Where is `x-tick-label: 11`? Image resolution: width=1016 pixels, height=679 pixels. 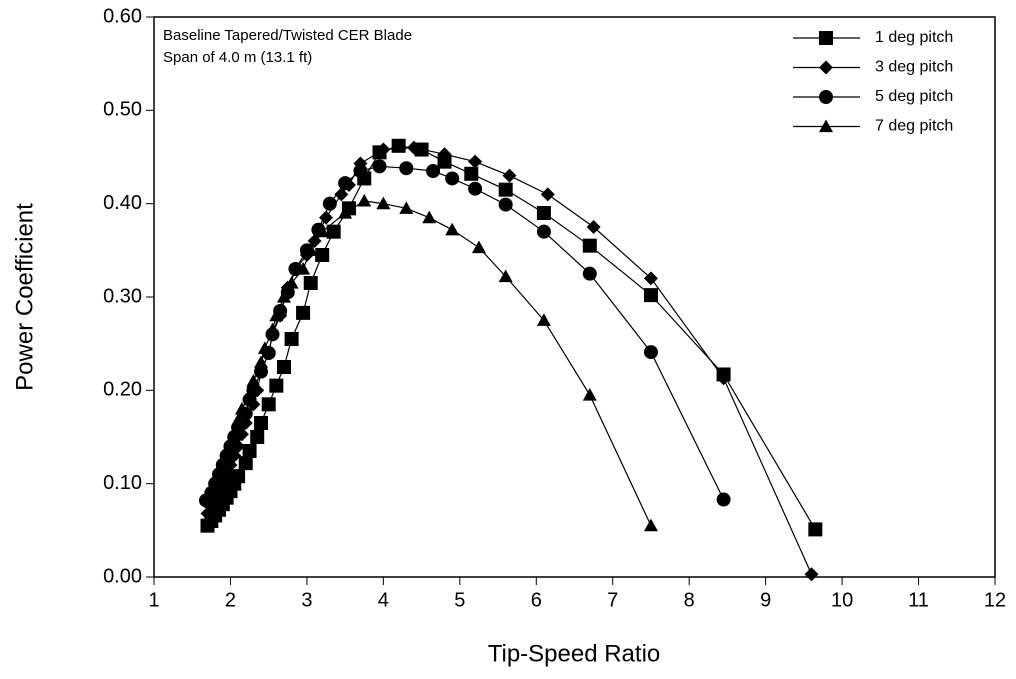 x-tick-label: 11 is located at coordinates (918, 600).